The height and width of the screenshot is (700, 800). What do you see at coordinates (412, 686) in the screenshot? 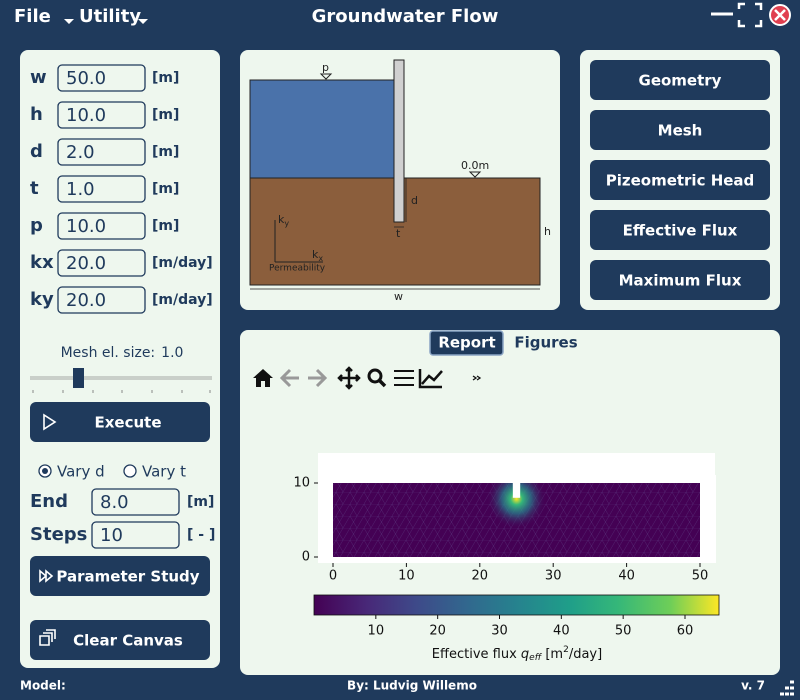
I see `footer-author: By: Ludvig Willemo` at bounding box center [412, 686].